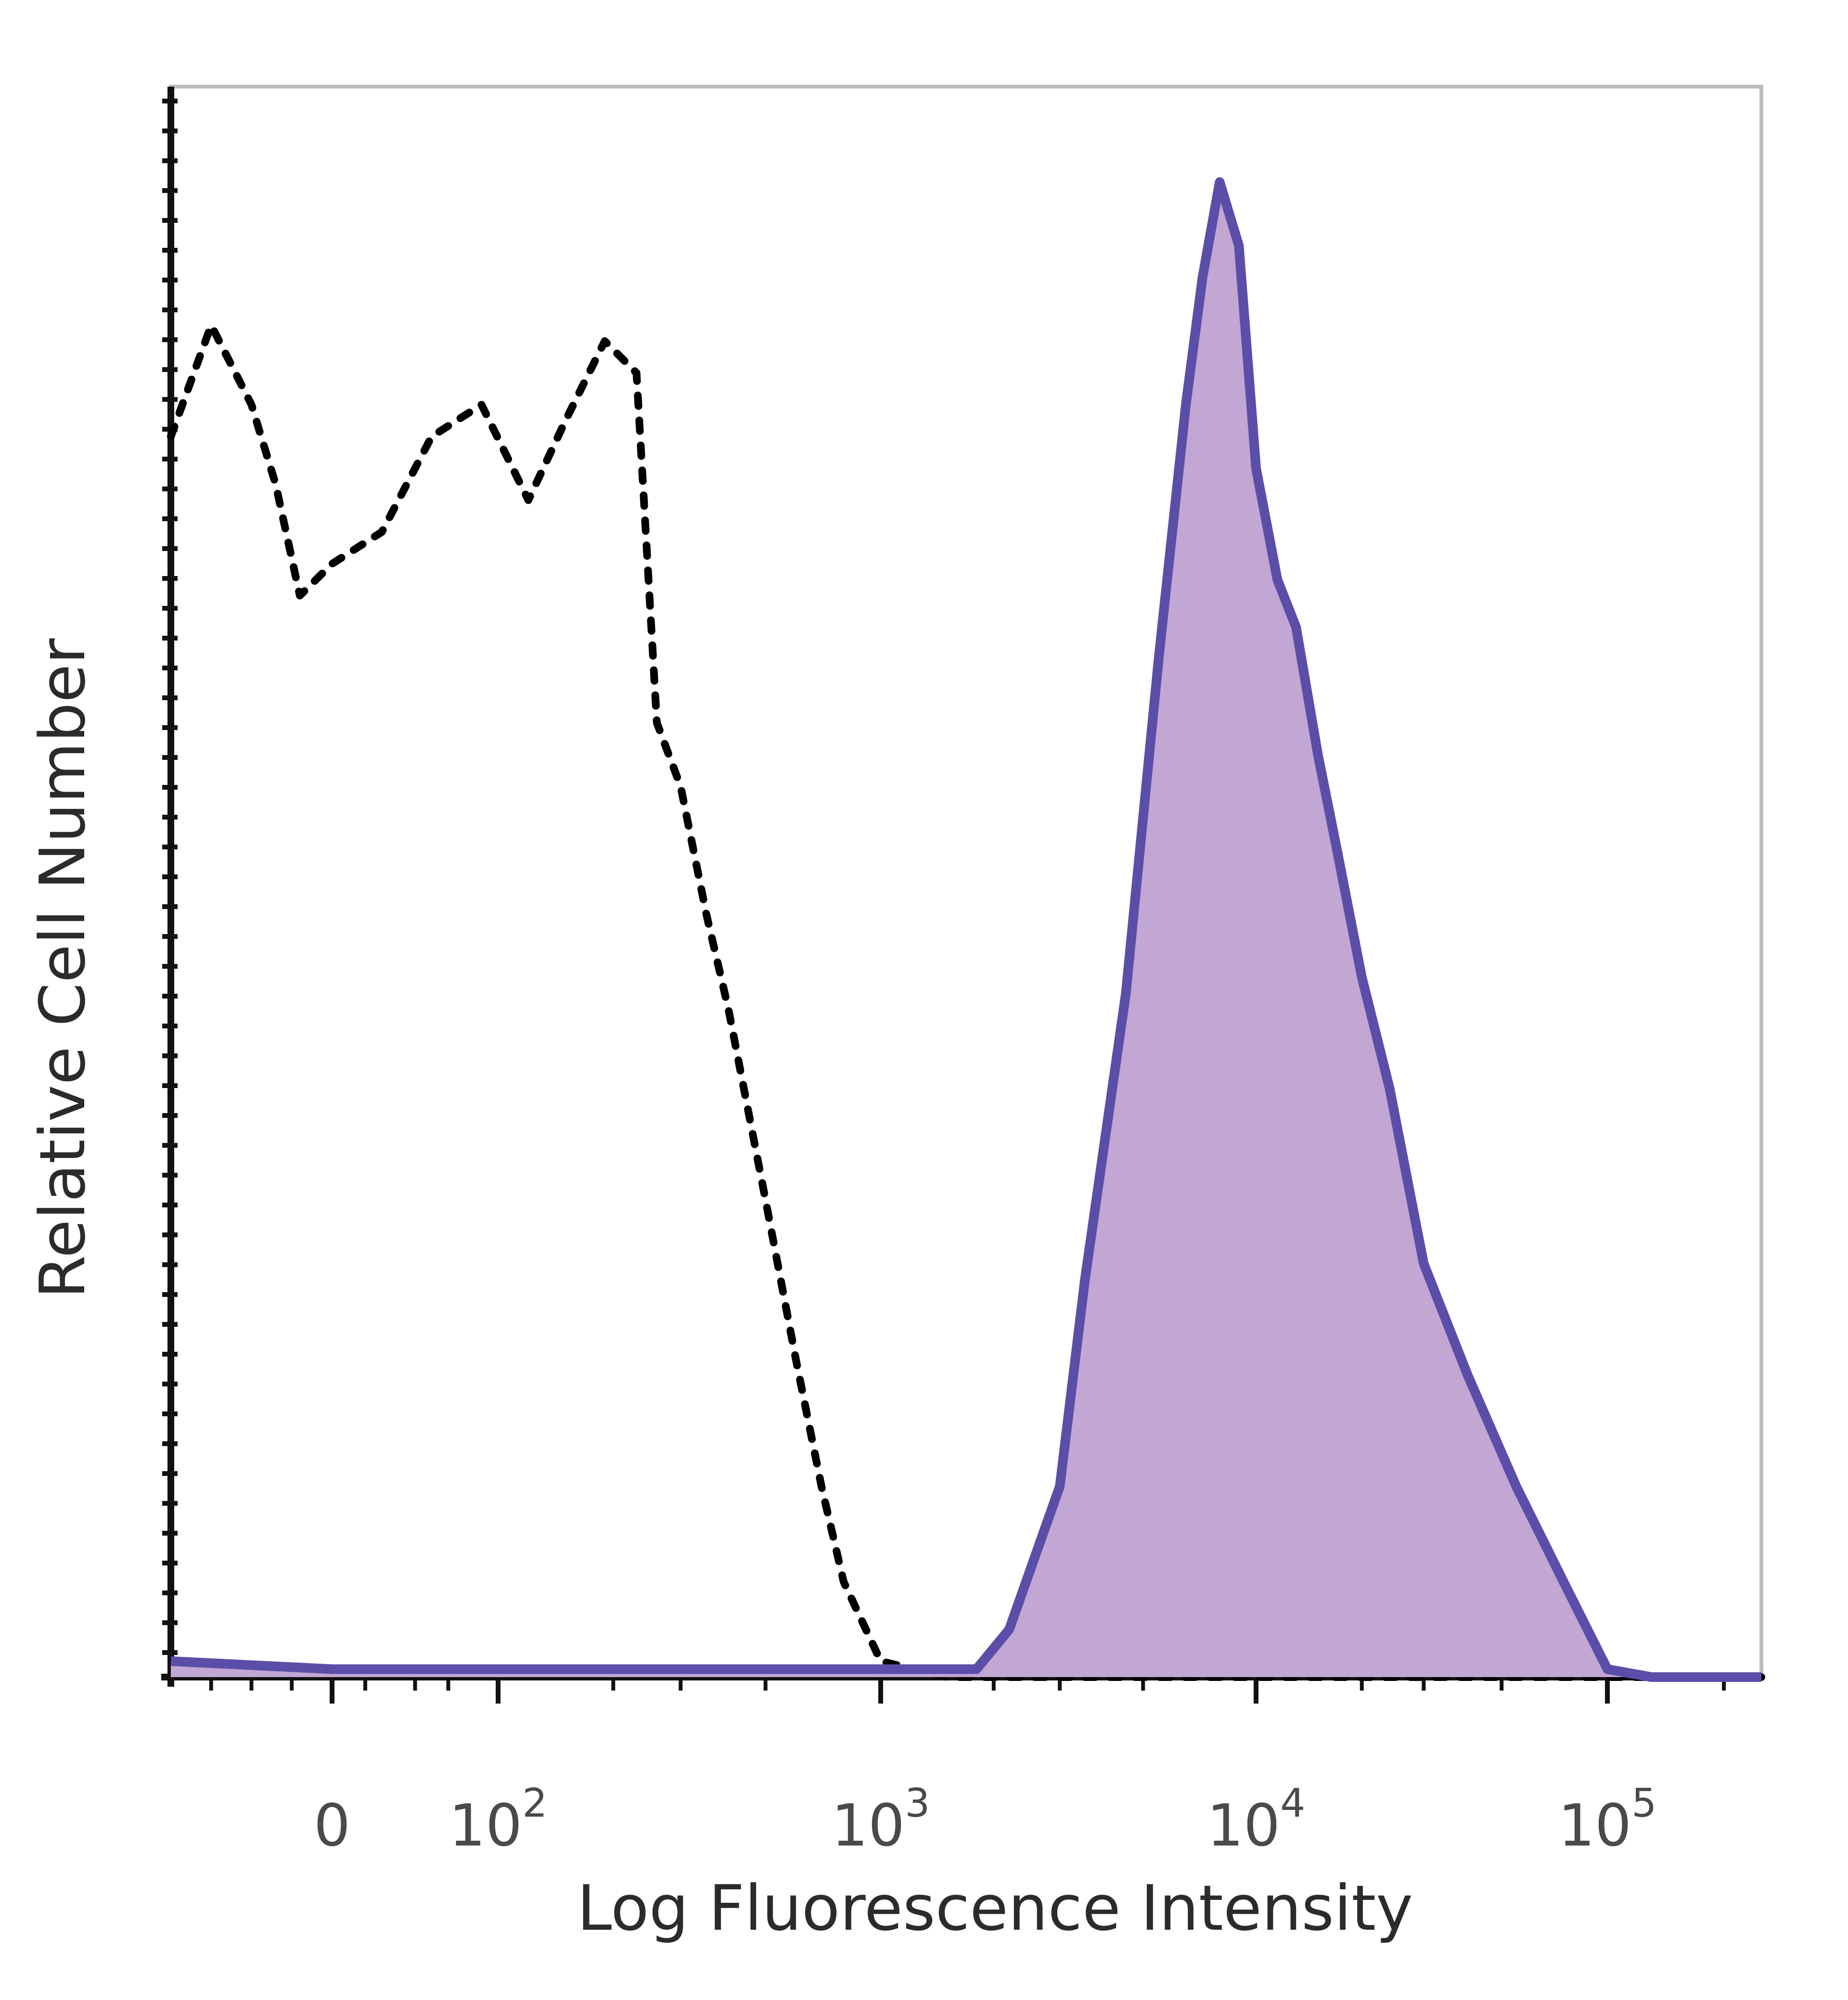  I want to click on x-tick-label: 10², so click(498, 1820).